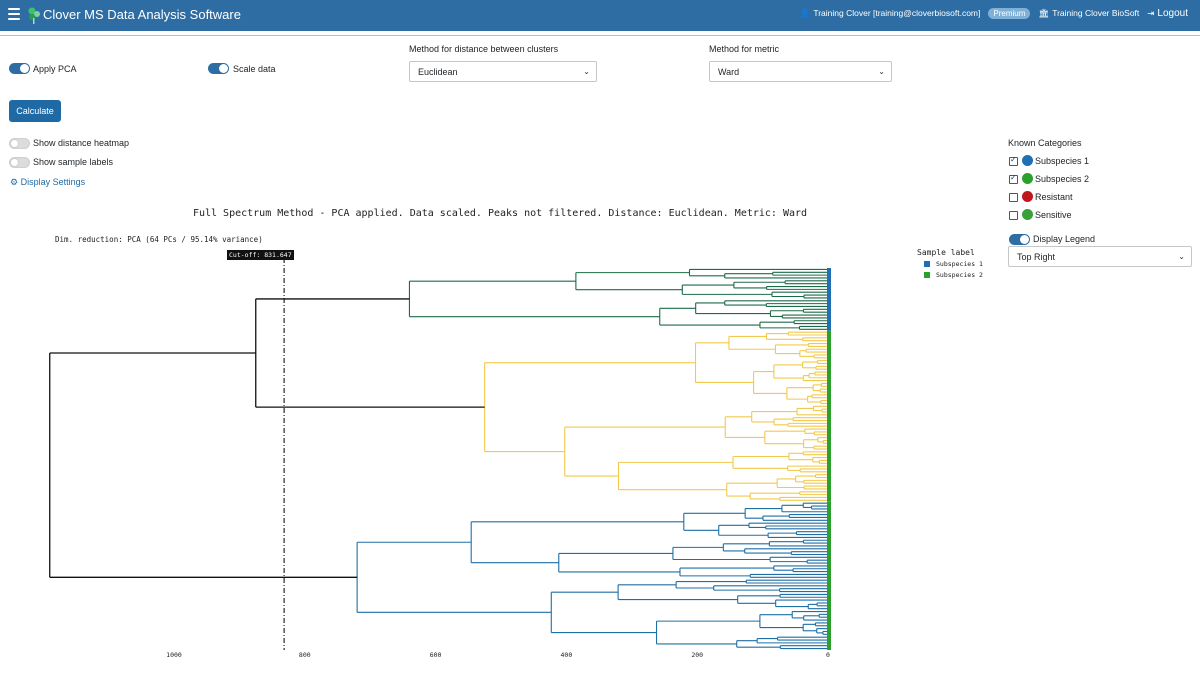 The height and width of the screenshot is (675, 1200). Describe the element at coordinates (1019, 239) in the screenshot. I see `display-legend-toggle` at that location.